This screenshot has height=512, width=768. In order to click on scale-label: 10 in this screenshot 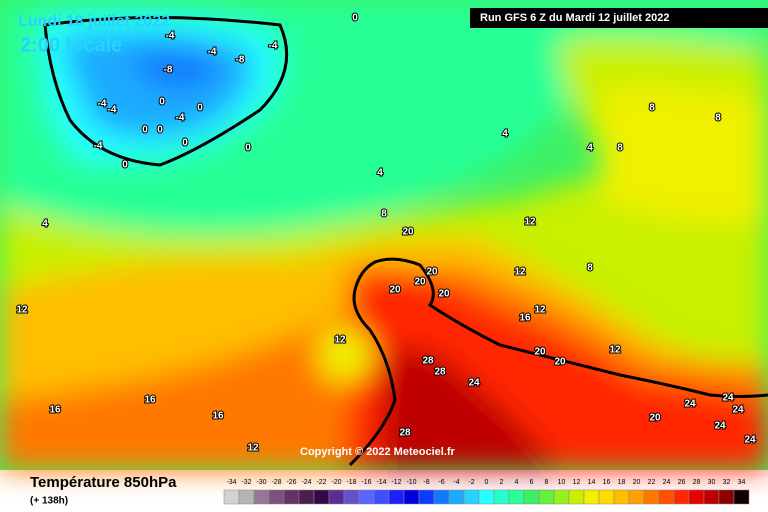, I will do `click(562, 482)`.